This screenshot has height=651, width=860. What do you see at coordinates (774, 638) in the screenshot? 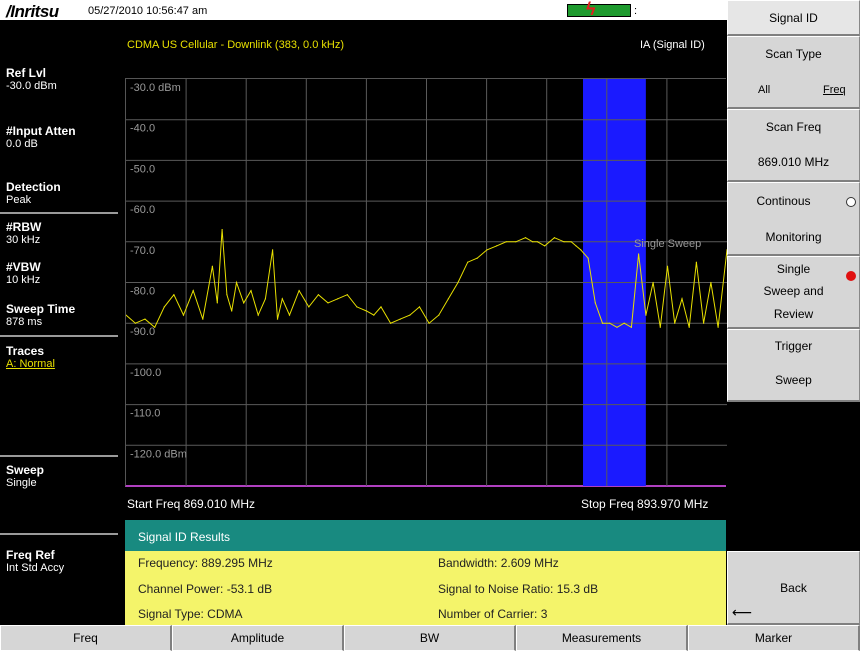
I see `menu-marker: Marker` at bounding box center [774, 638].